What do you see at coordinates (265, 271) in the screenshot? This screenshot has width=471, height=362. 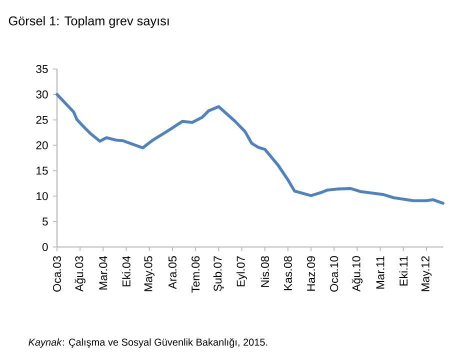 I see `x-tick-label: Nis.08` at bounding box center [265, 271].